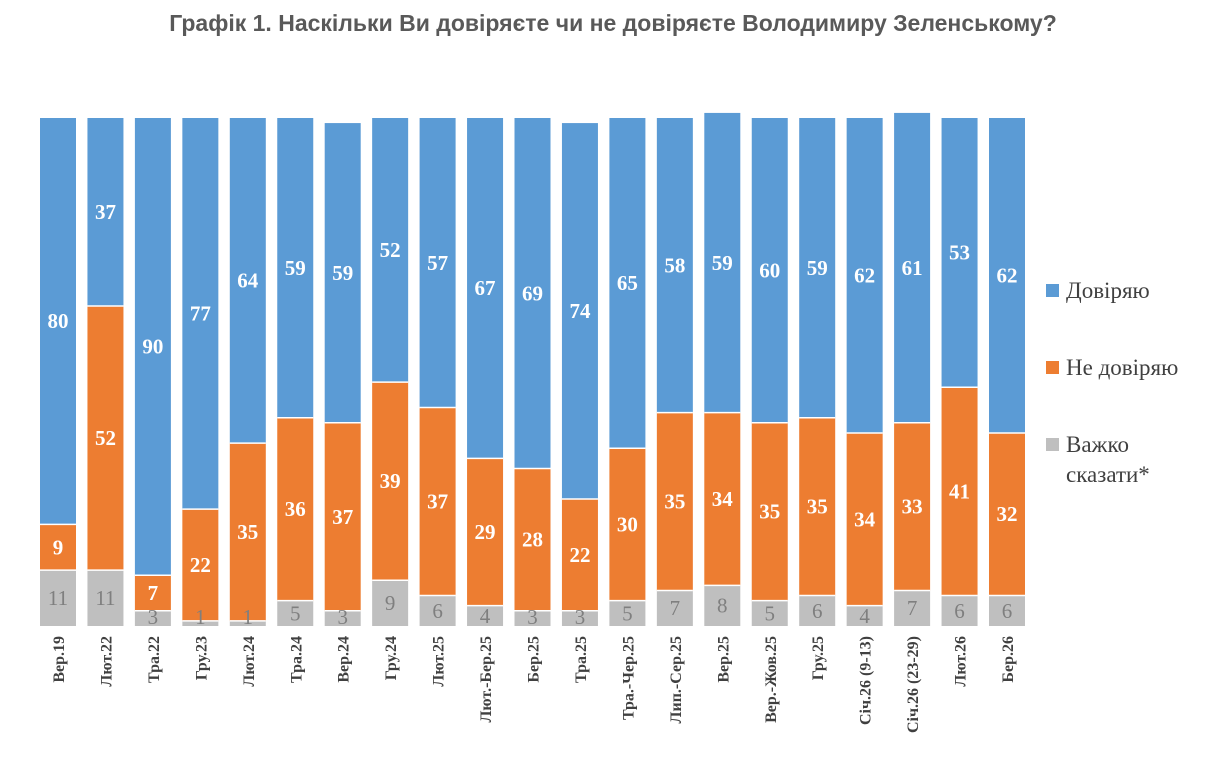  I want to click on data-label: 33, so click(912, 507).